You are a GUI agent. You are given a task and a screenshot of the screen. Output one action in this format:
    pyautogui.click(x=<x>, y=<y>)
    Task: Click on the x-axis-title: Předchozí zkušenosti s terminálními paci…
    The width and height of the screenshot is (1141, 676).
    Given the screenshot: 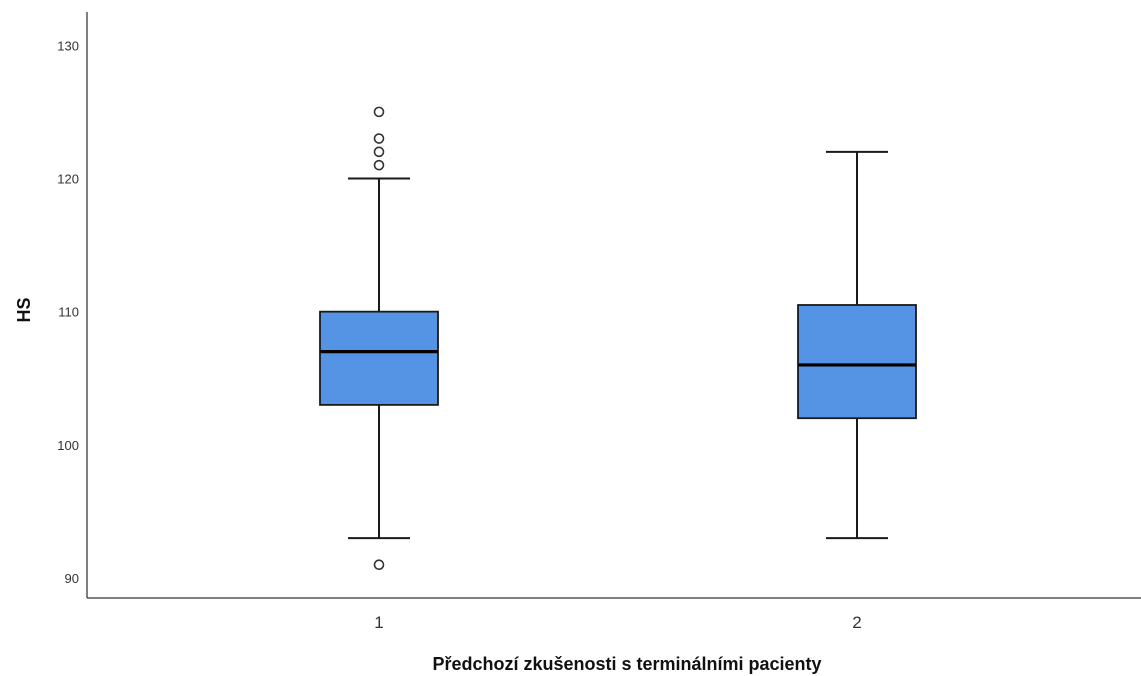 What is the action you would take?
    pyautogui.click(x=626, y=664)
    